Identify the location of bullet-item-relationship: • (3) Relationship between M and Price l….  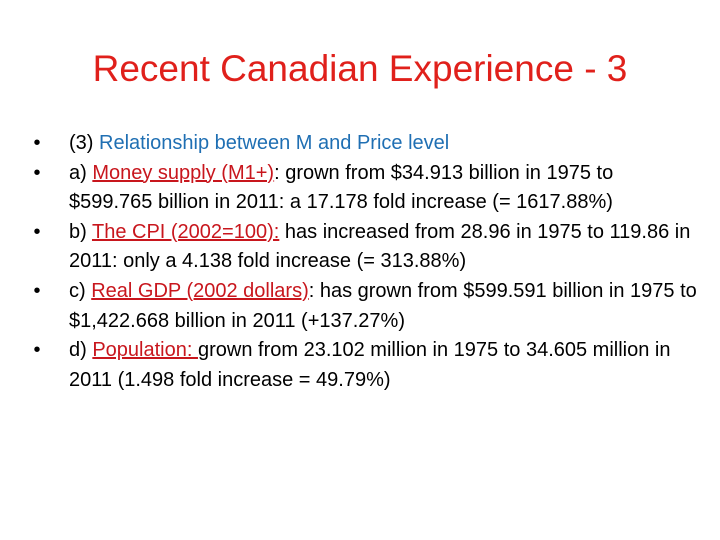
(366, 144).